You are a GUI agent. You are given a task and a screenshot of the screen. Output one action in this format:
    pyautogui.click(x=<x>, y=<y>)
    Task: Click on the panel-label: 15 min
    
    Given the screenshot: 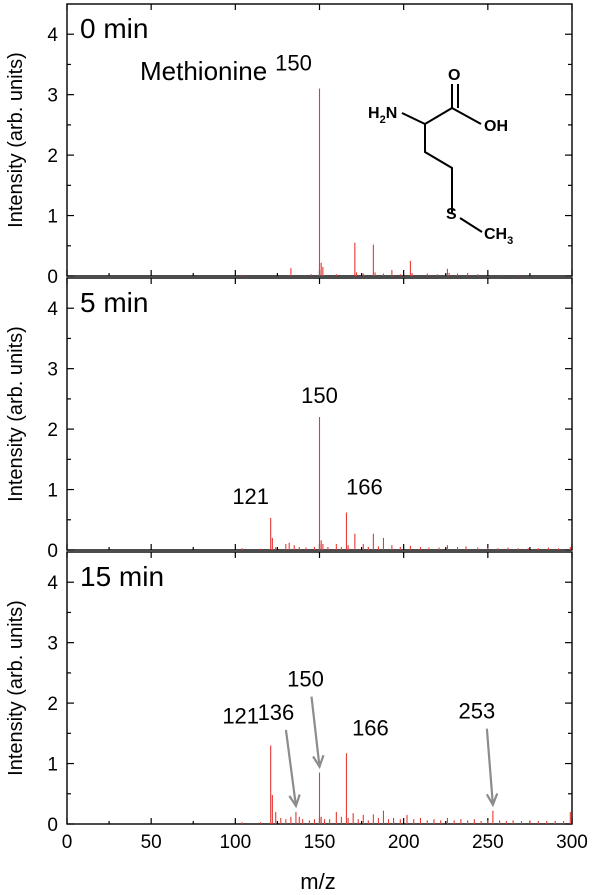 What is the action you would take?
    pyautogui.click(x=122, y=576)
    